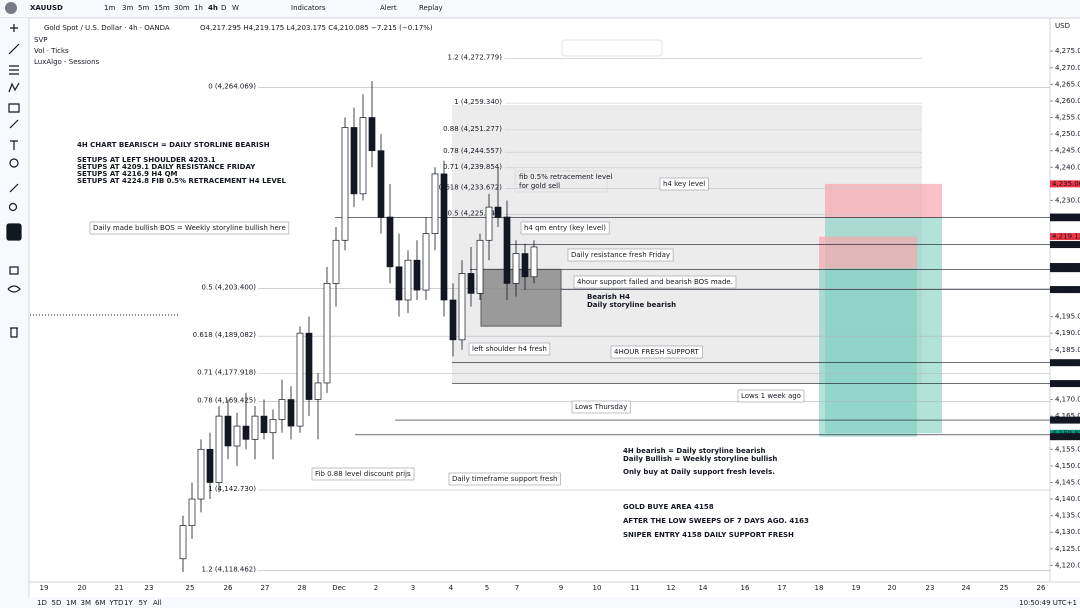  I want to click on time-label: 20, so click(82, 588).